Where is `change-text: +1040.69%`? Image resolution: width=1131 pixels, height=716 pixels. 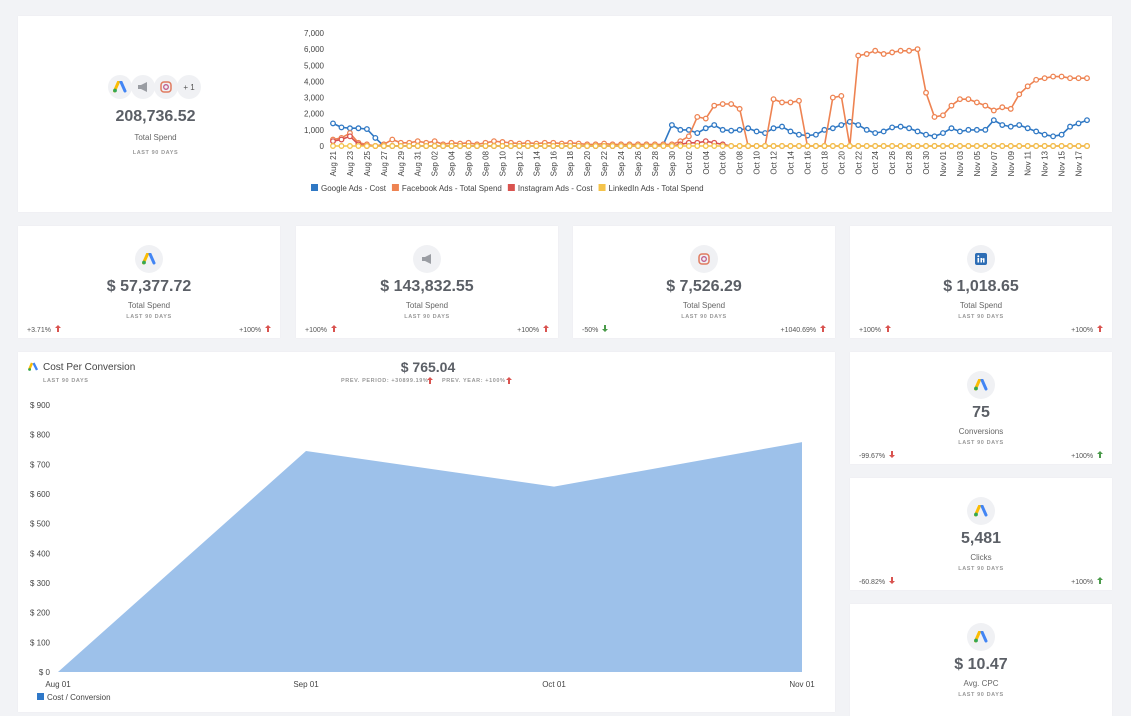 change-text: +1040.69% is located at coordinates (798, 330).